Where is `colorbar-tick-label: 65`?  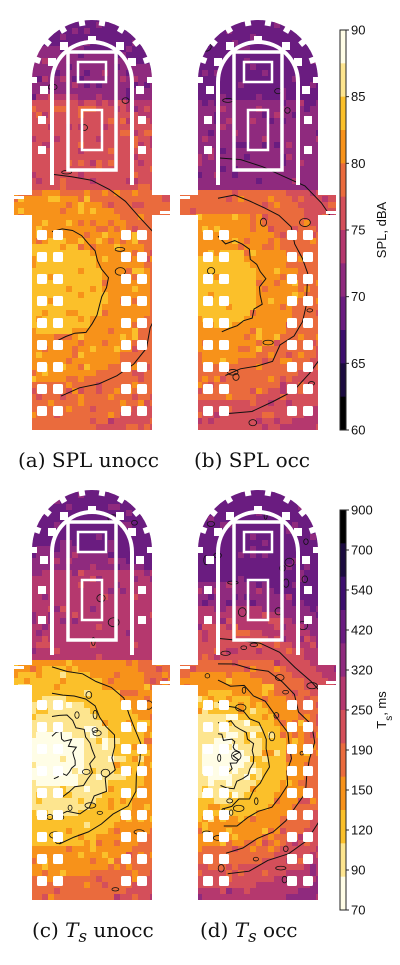 colorbar-tick-label: 65 is located at coordinates (358, 363).